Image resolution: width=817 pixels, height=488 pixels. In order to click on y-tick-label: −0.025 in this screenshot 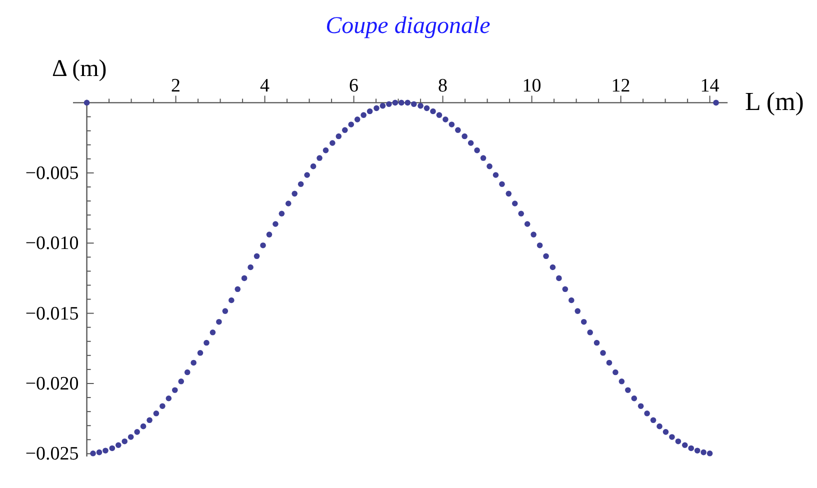, I will do `click(52, 454)`.